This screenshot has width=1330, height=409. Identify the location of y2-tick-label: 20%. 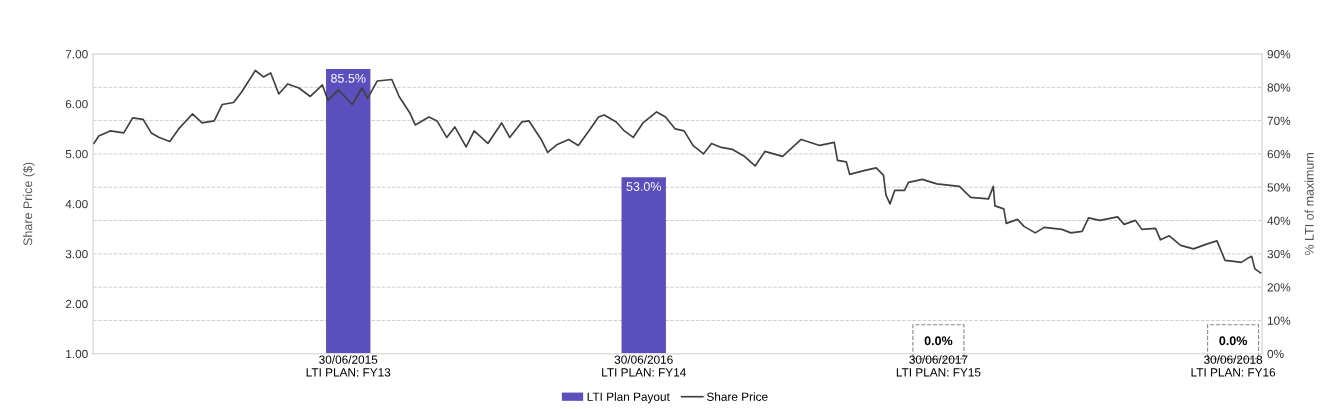
(1279, 287).